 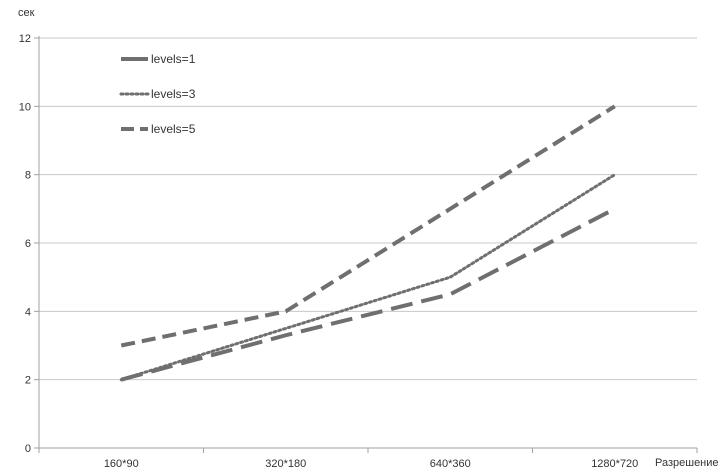 I want to click on legend-label: levels=3, so click(x=173, y=94).